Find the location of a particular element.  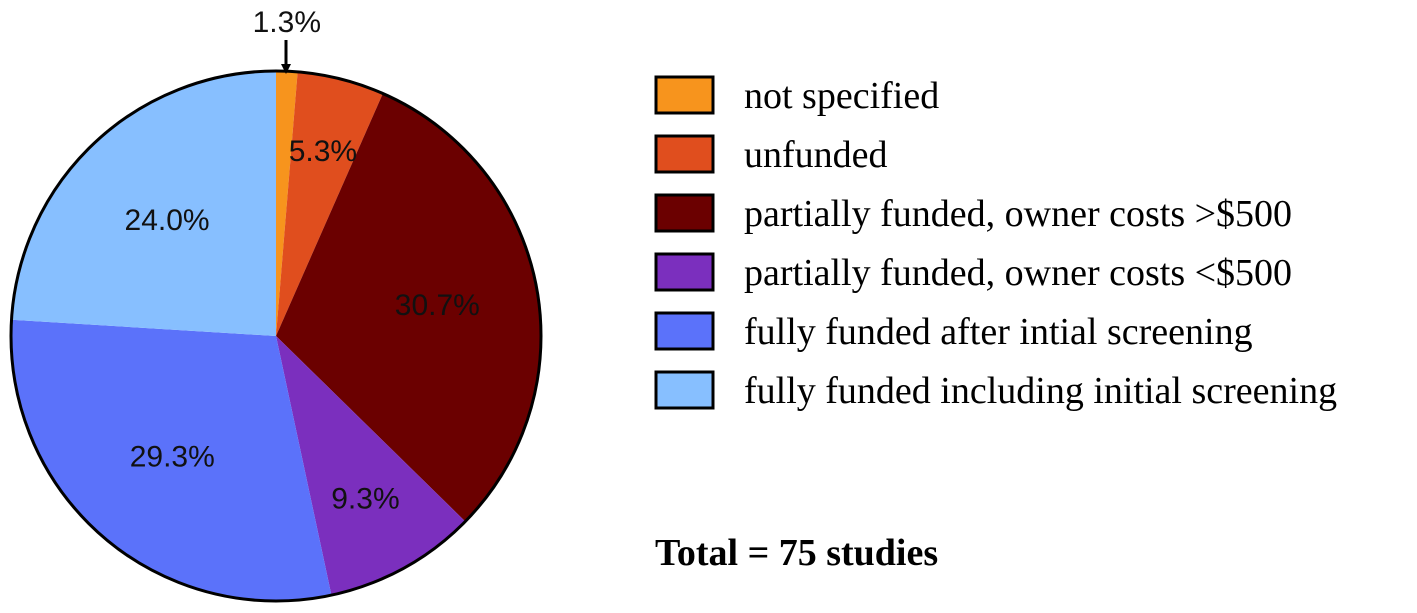

legend-label-partially-funded-over-500: partially funded, owner costs >$500 is located at coordinates (1018, 214).